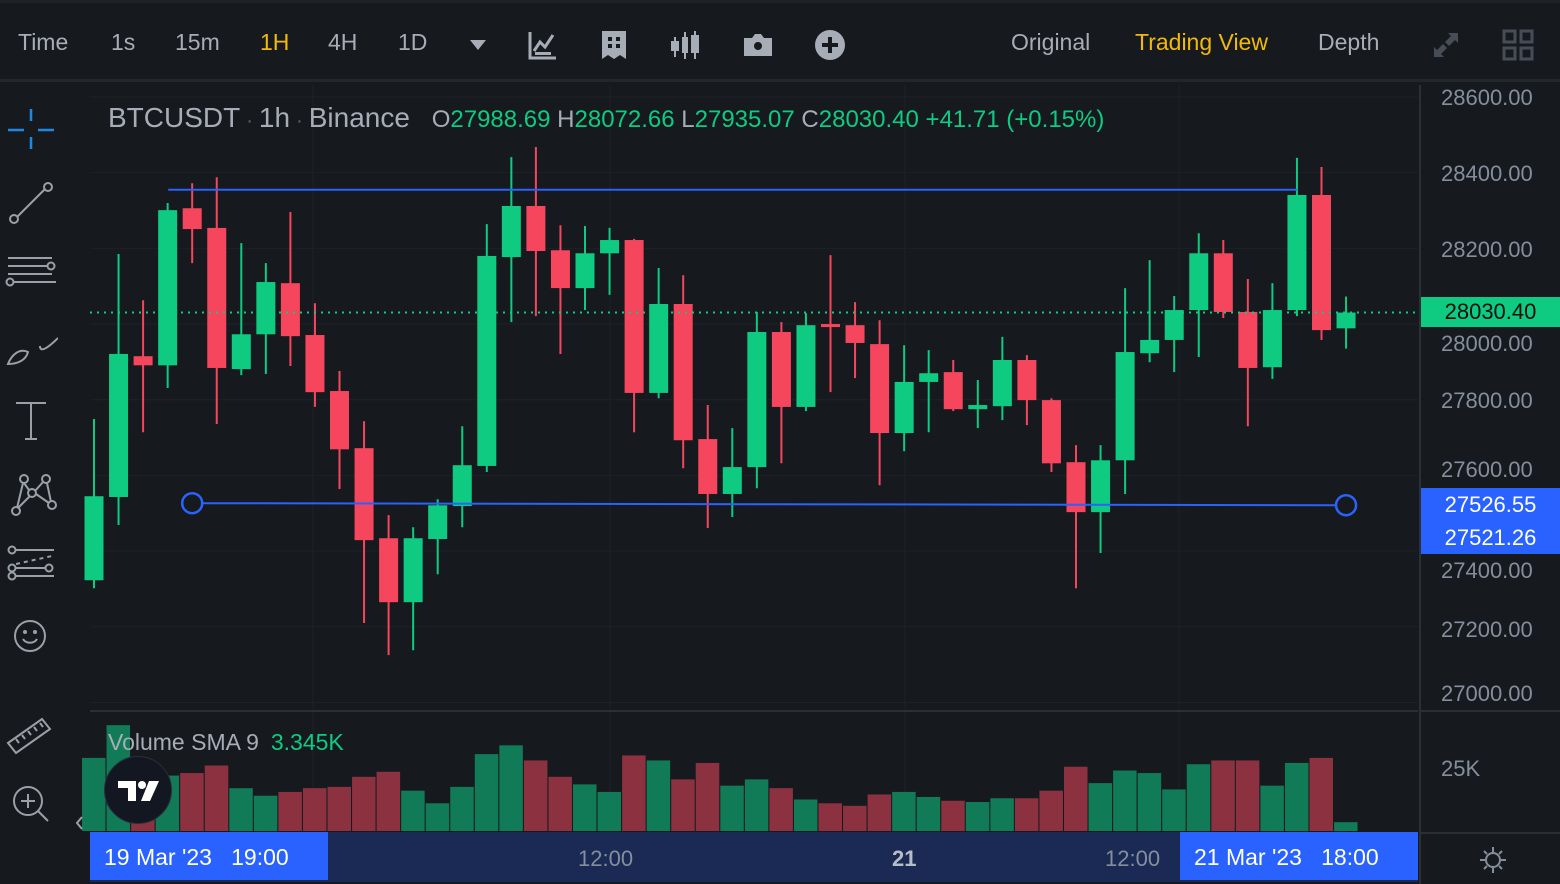  What do you see at coordinates (31, 732) in the screenshot?
I see `ruler-icon` at bounding box center [31, 732].